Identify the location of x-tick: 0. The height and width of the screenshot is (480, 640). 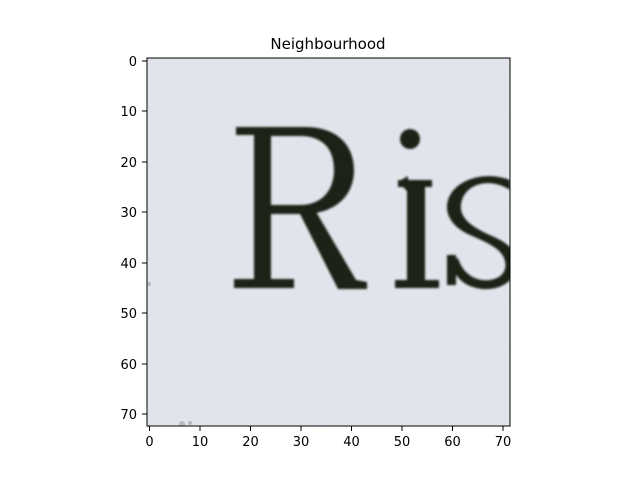
(149, 438).